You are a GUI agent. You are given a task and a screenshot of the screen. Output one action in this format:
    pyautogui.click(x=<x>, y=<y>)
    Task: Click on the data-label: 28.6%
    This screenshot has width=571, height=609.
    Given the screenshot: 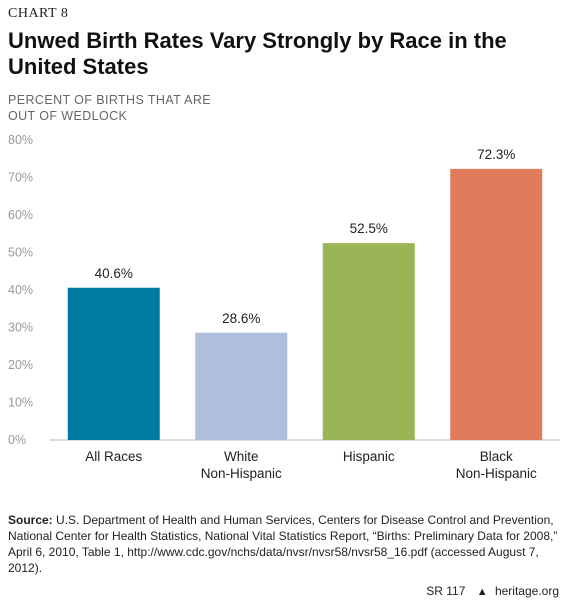 What is the action you would take?
    pyautogui.click(x=241, y=318)
    